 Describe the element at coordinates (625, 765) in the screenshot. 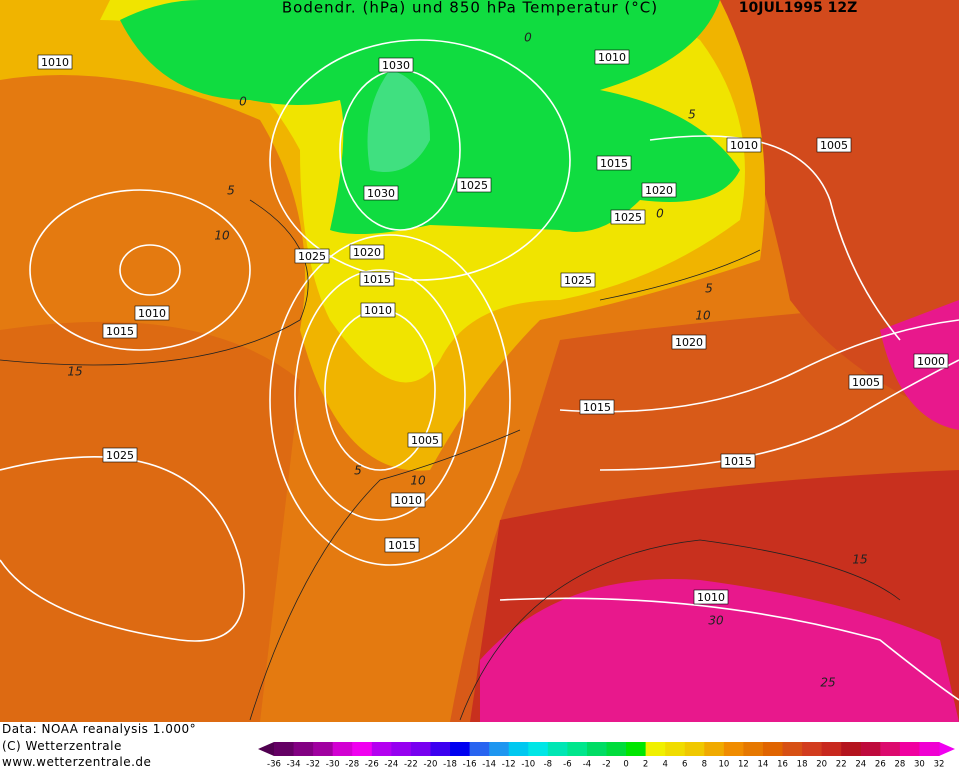

I see `scale-tick-label: 0` at that location.